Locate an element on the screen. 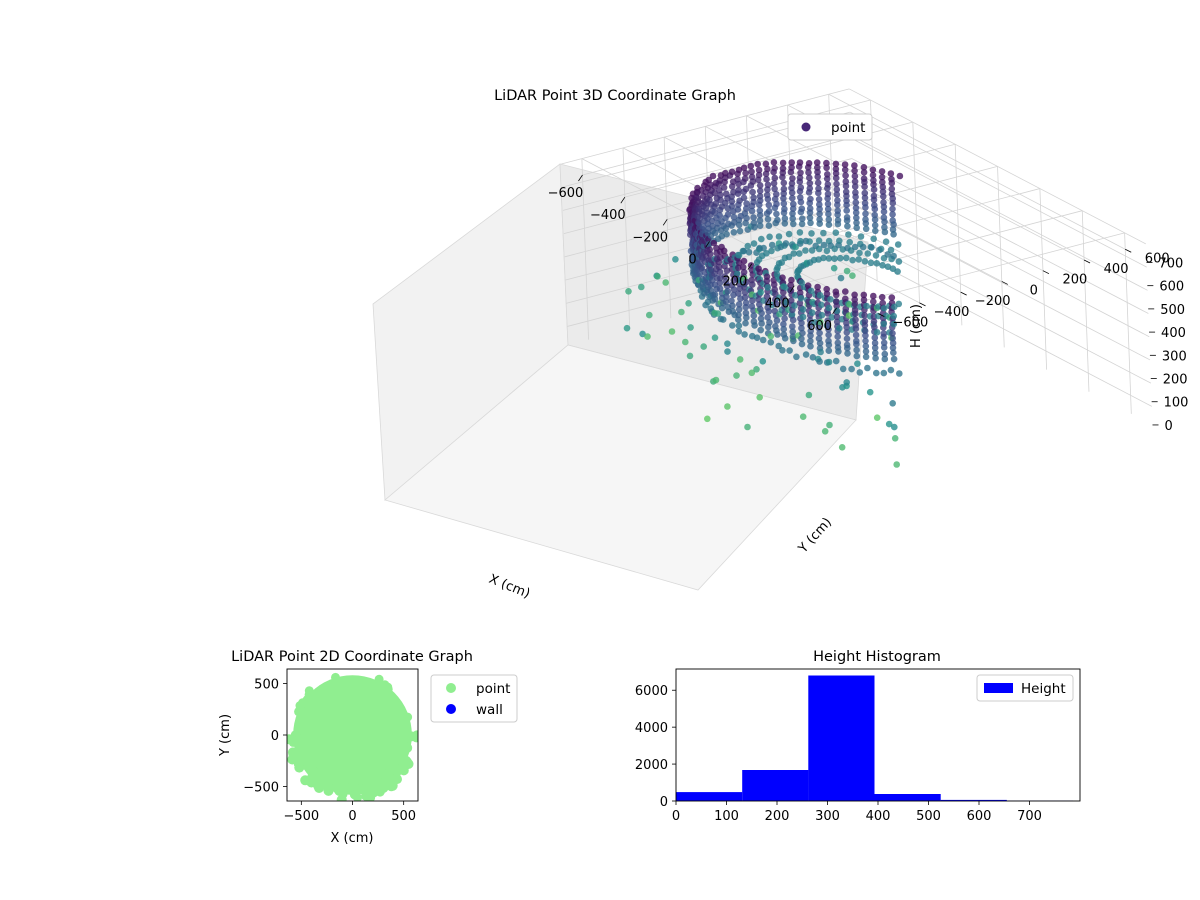 Image resolution: width=1200 pixels, height=900 pixels. ticks-histogram: 0 100 200 300 400 500 600 700 0 2000 4000 6000 is located at coordinates (838, 754).